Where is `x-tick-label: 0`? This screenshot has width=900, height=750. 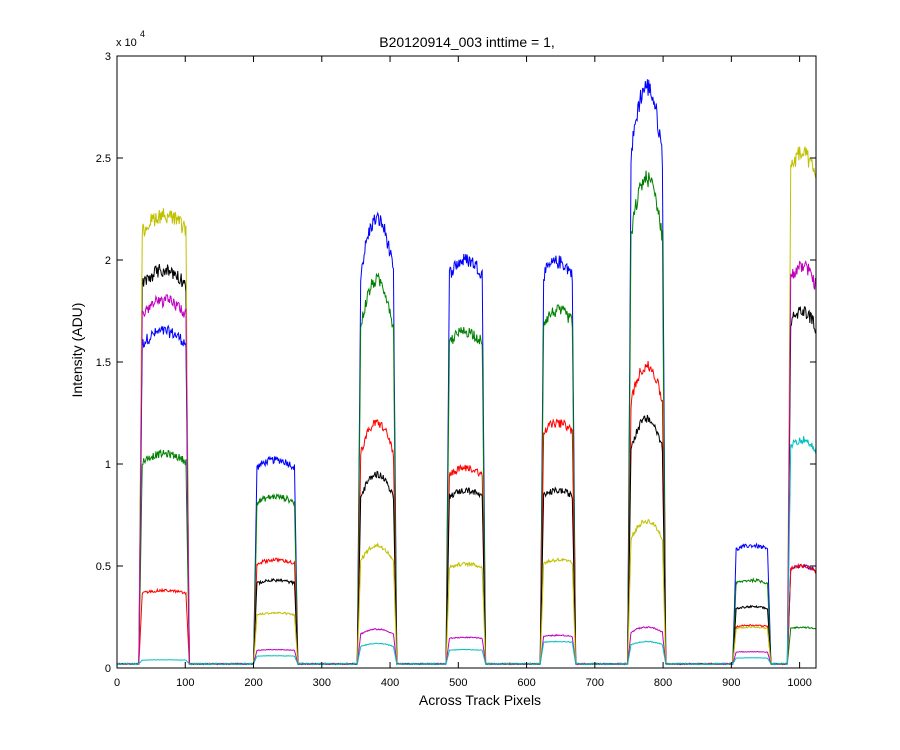
x-tick-label: 0 is located at coordinates (117, 683).